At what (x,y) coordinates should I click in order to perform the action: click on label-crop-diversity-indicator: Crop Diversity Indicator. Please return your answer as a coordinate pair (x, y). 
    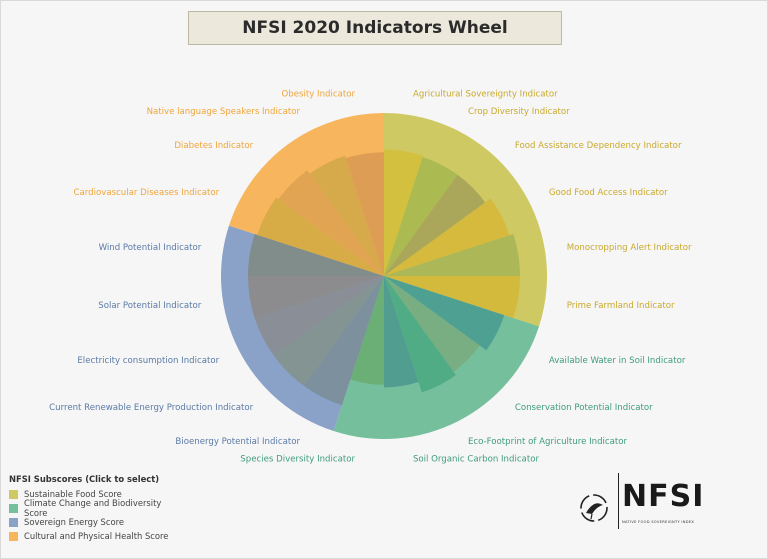
    Looking at the image, I should click on (519, 112).